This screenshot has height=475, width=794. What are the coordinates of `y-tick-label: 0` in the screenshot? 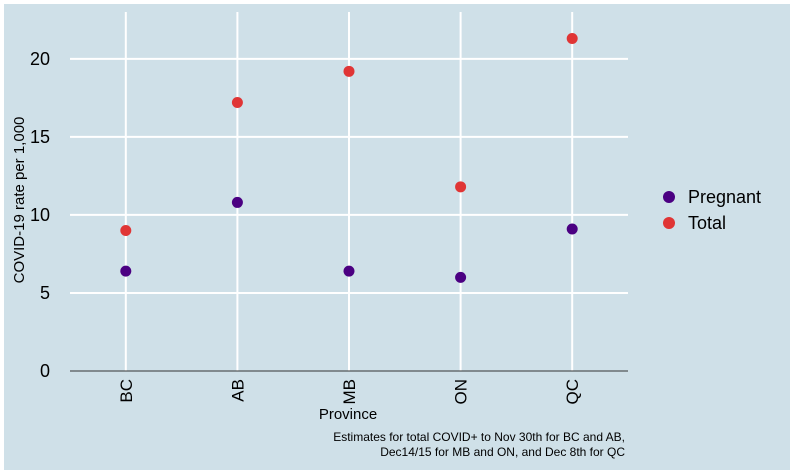 It's located at (45, 371).